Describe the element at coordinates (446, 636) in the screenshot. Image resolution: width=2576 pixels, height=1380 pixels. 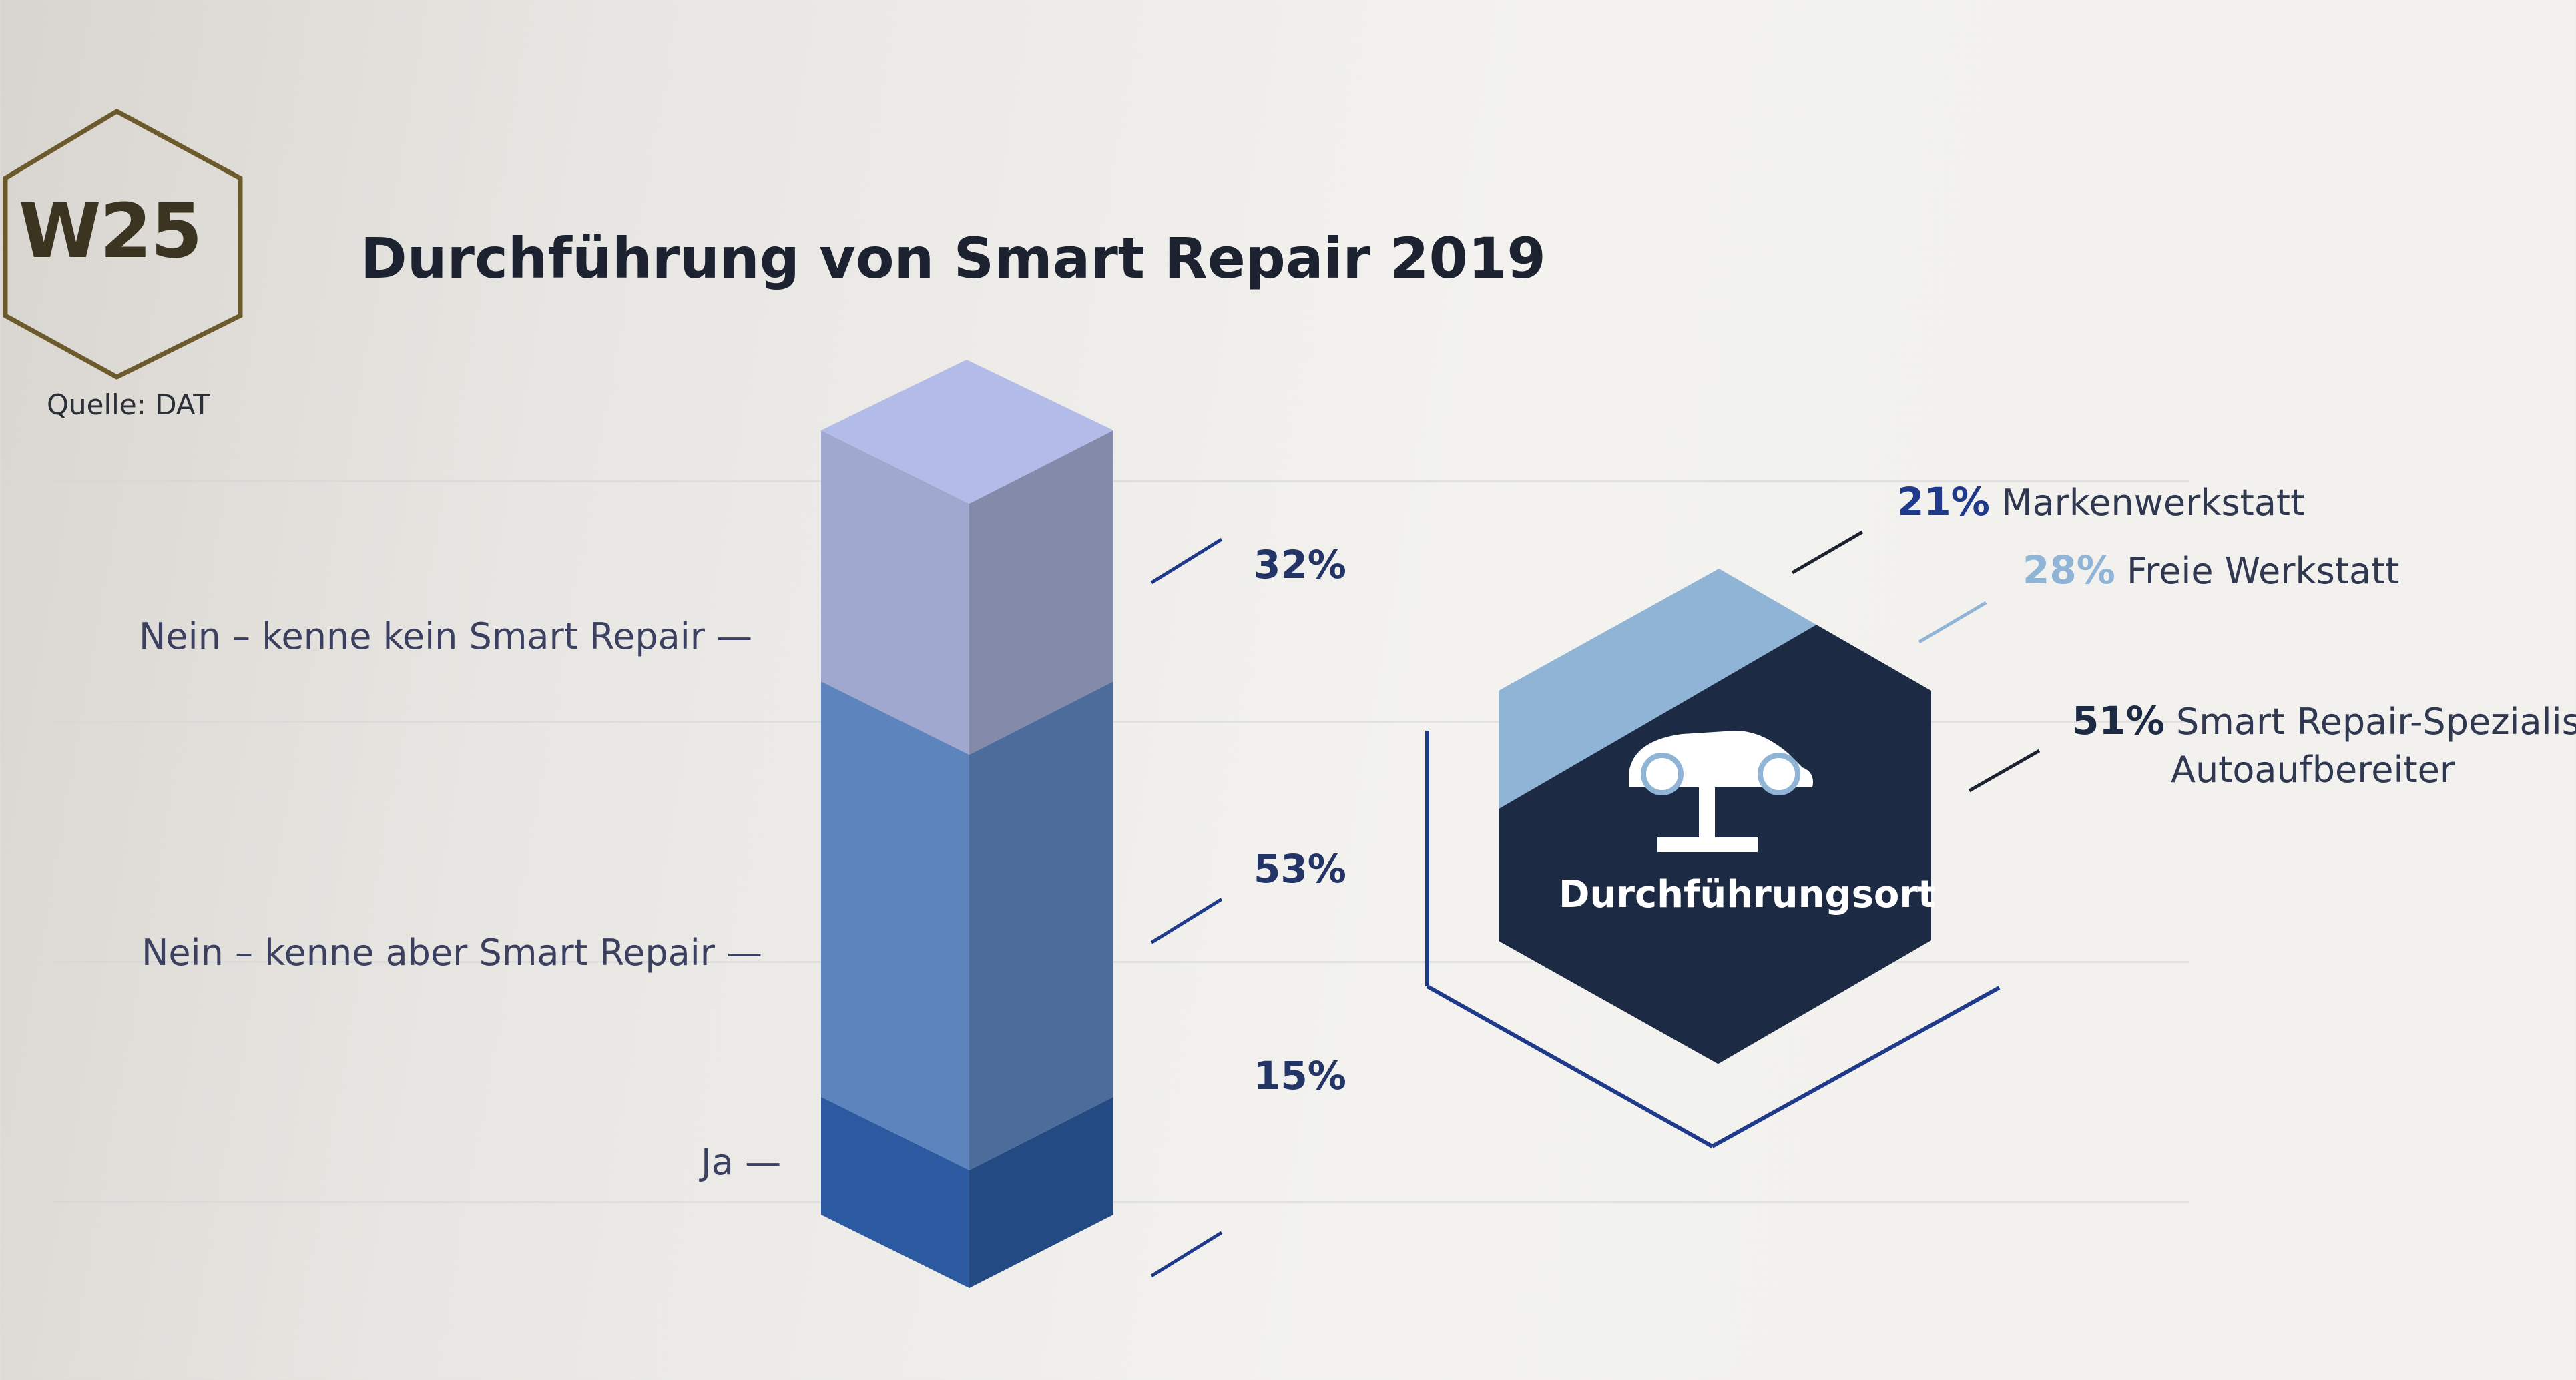
I see `category-label-kenne-kein: Nein – kenne kein Smart Repair —` at that location.